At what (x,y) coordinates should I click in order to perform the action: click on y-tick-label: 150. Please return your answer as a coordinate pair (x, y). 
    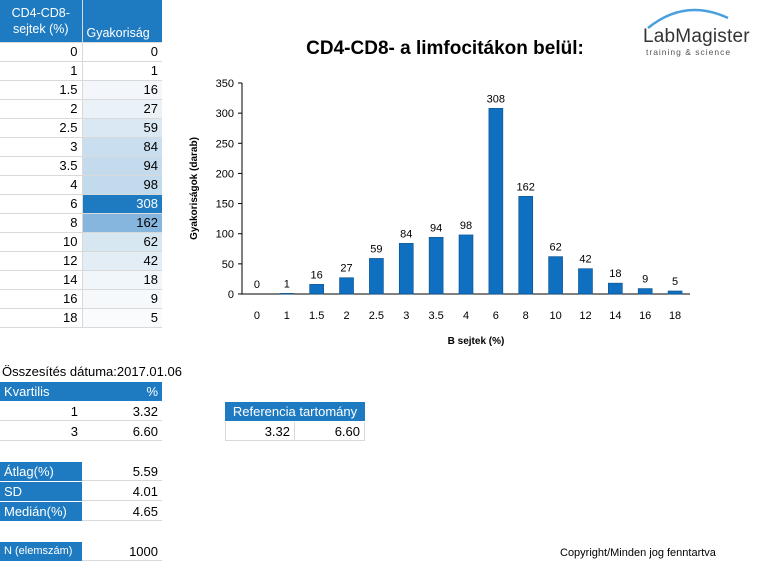
    Looking at the image, I should click on (225, 205).